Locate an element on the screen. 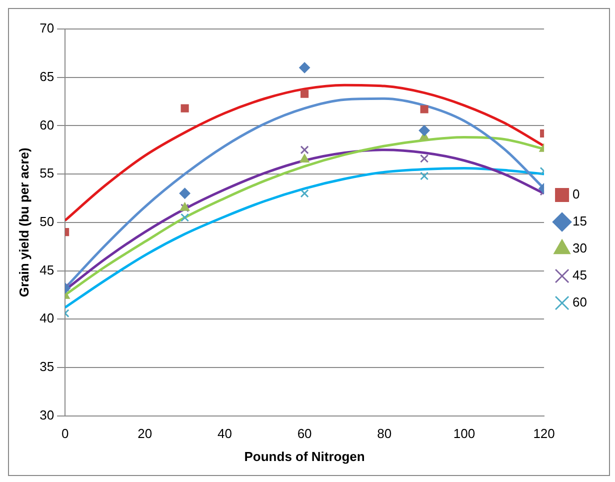 The height and width of the screenshot is (482, 615). y-axis-title: Grain yield (bu per acre) is located at coordinates (24, 223).